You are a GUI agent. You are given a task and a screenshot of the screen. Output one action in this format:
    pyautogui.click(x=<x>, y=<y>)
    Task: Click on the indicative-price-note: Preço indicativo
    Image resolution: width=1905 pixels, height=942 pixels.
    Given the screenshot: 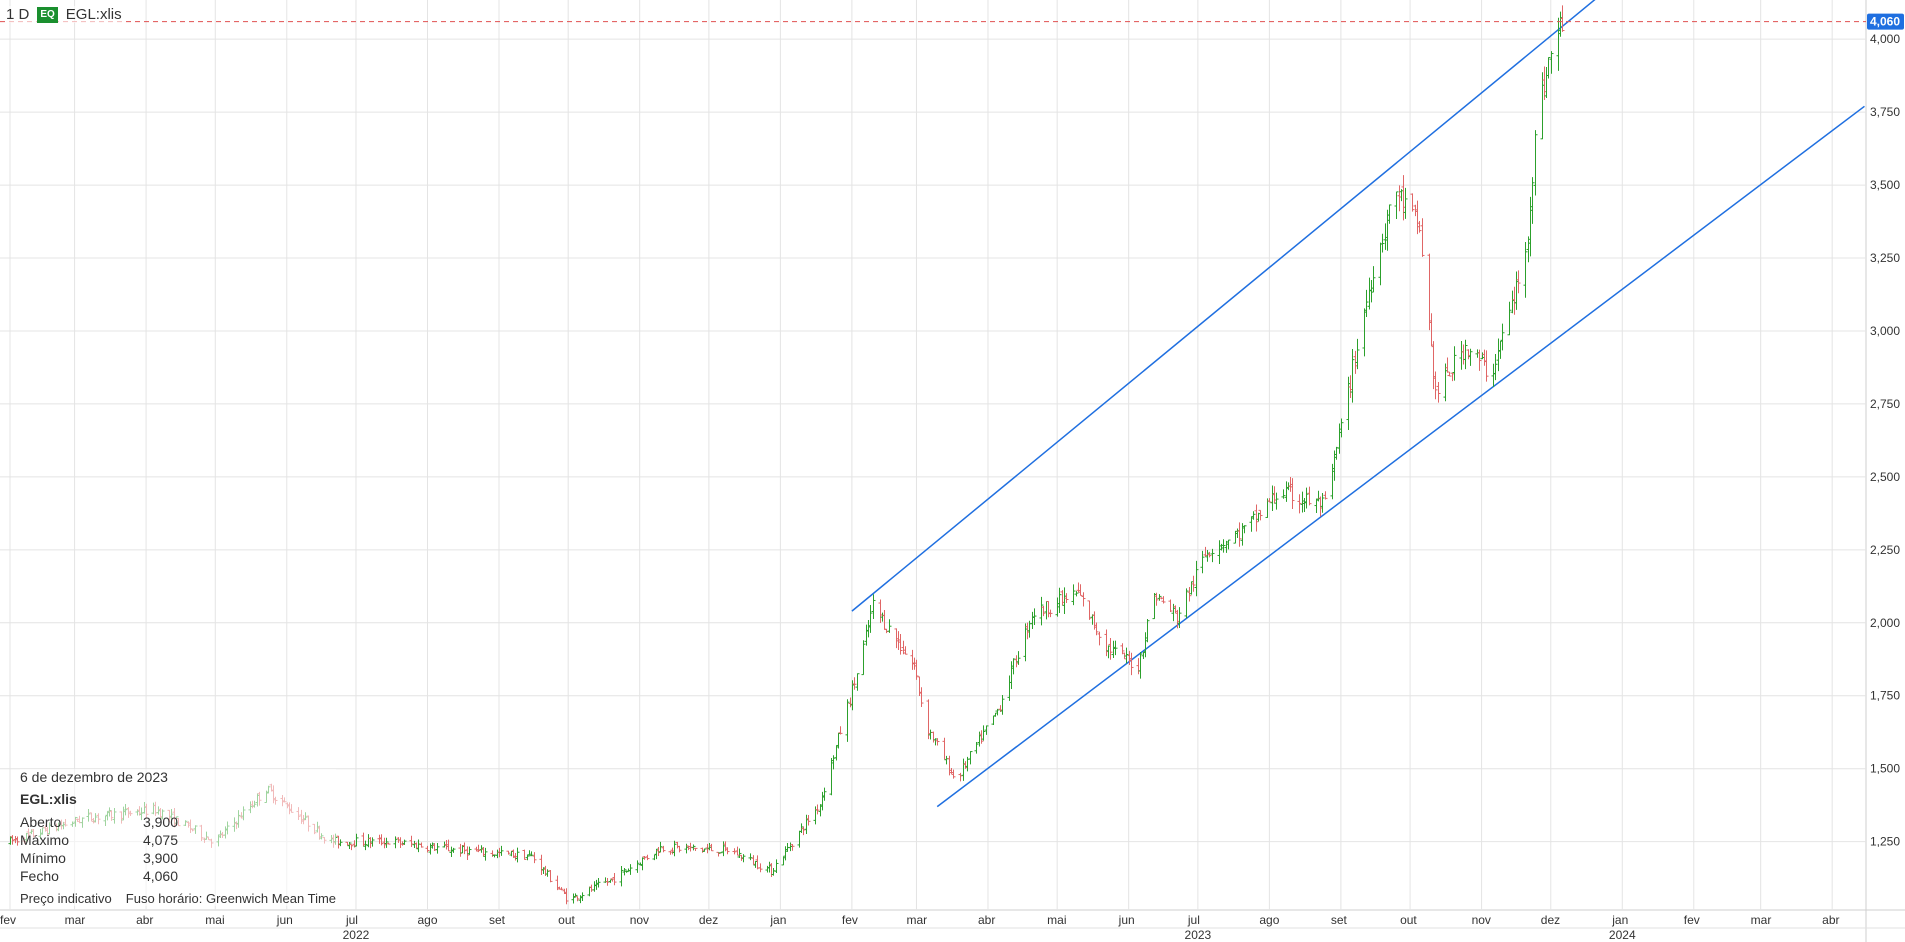 What is the action you would take?
    pyautogui.click(x=66, y=898)
    